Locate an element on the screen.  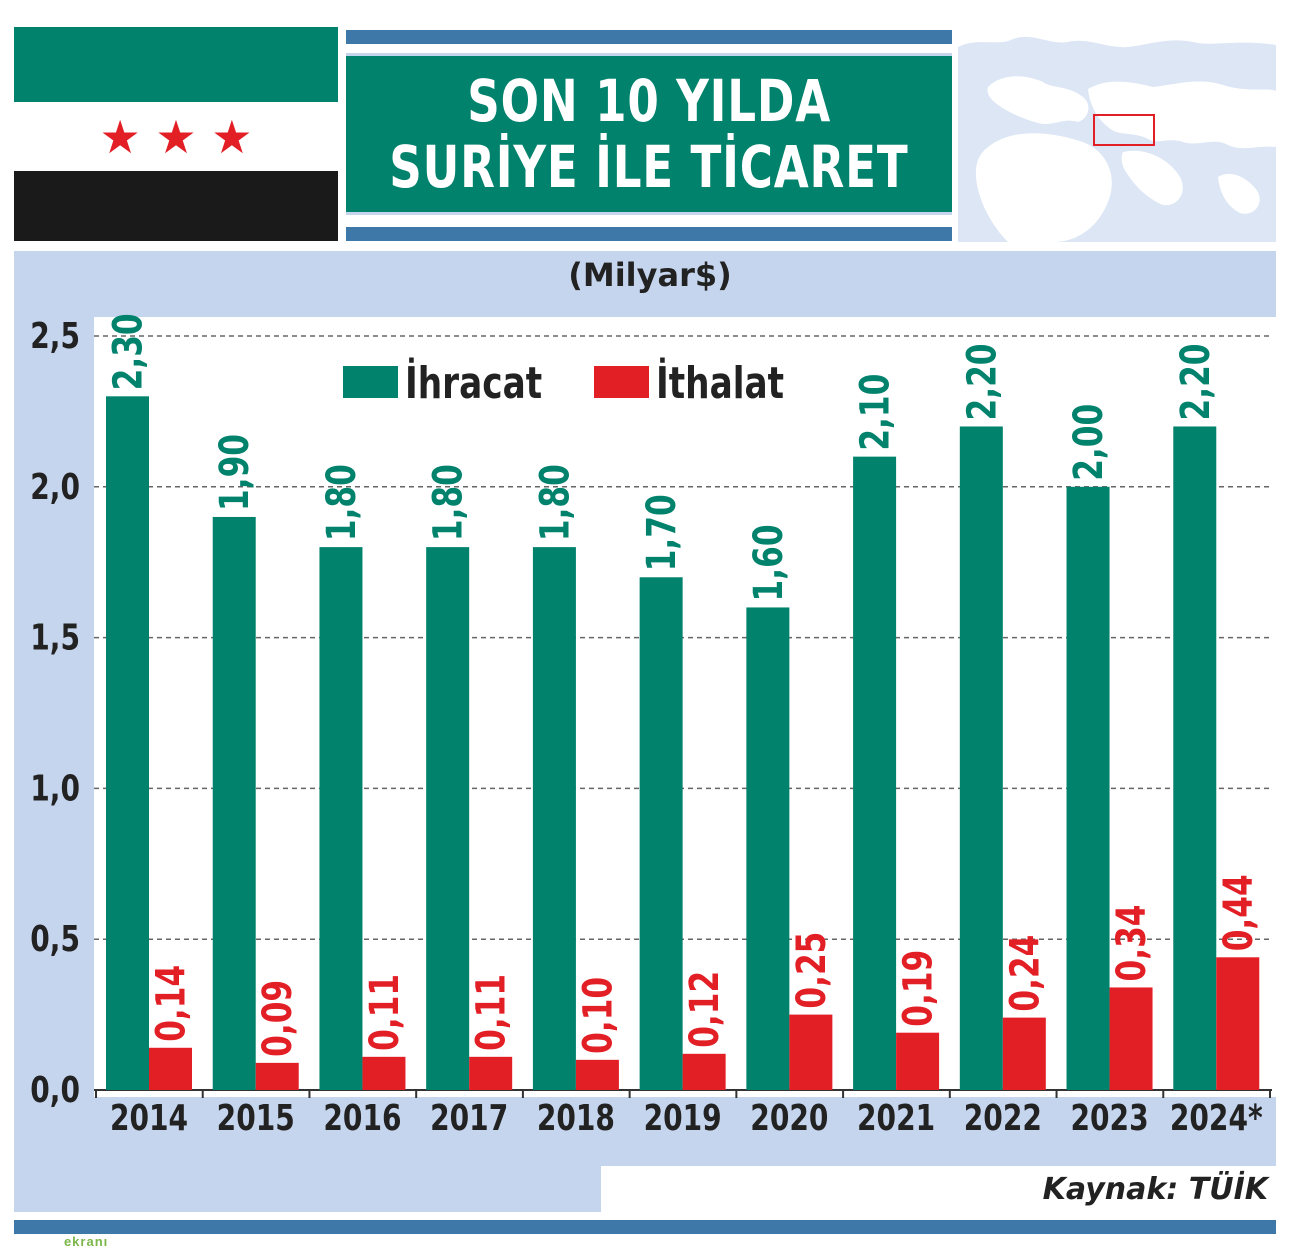
x-tick-label: 2023 is located at coordinates (1109, 1118).